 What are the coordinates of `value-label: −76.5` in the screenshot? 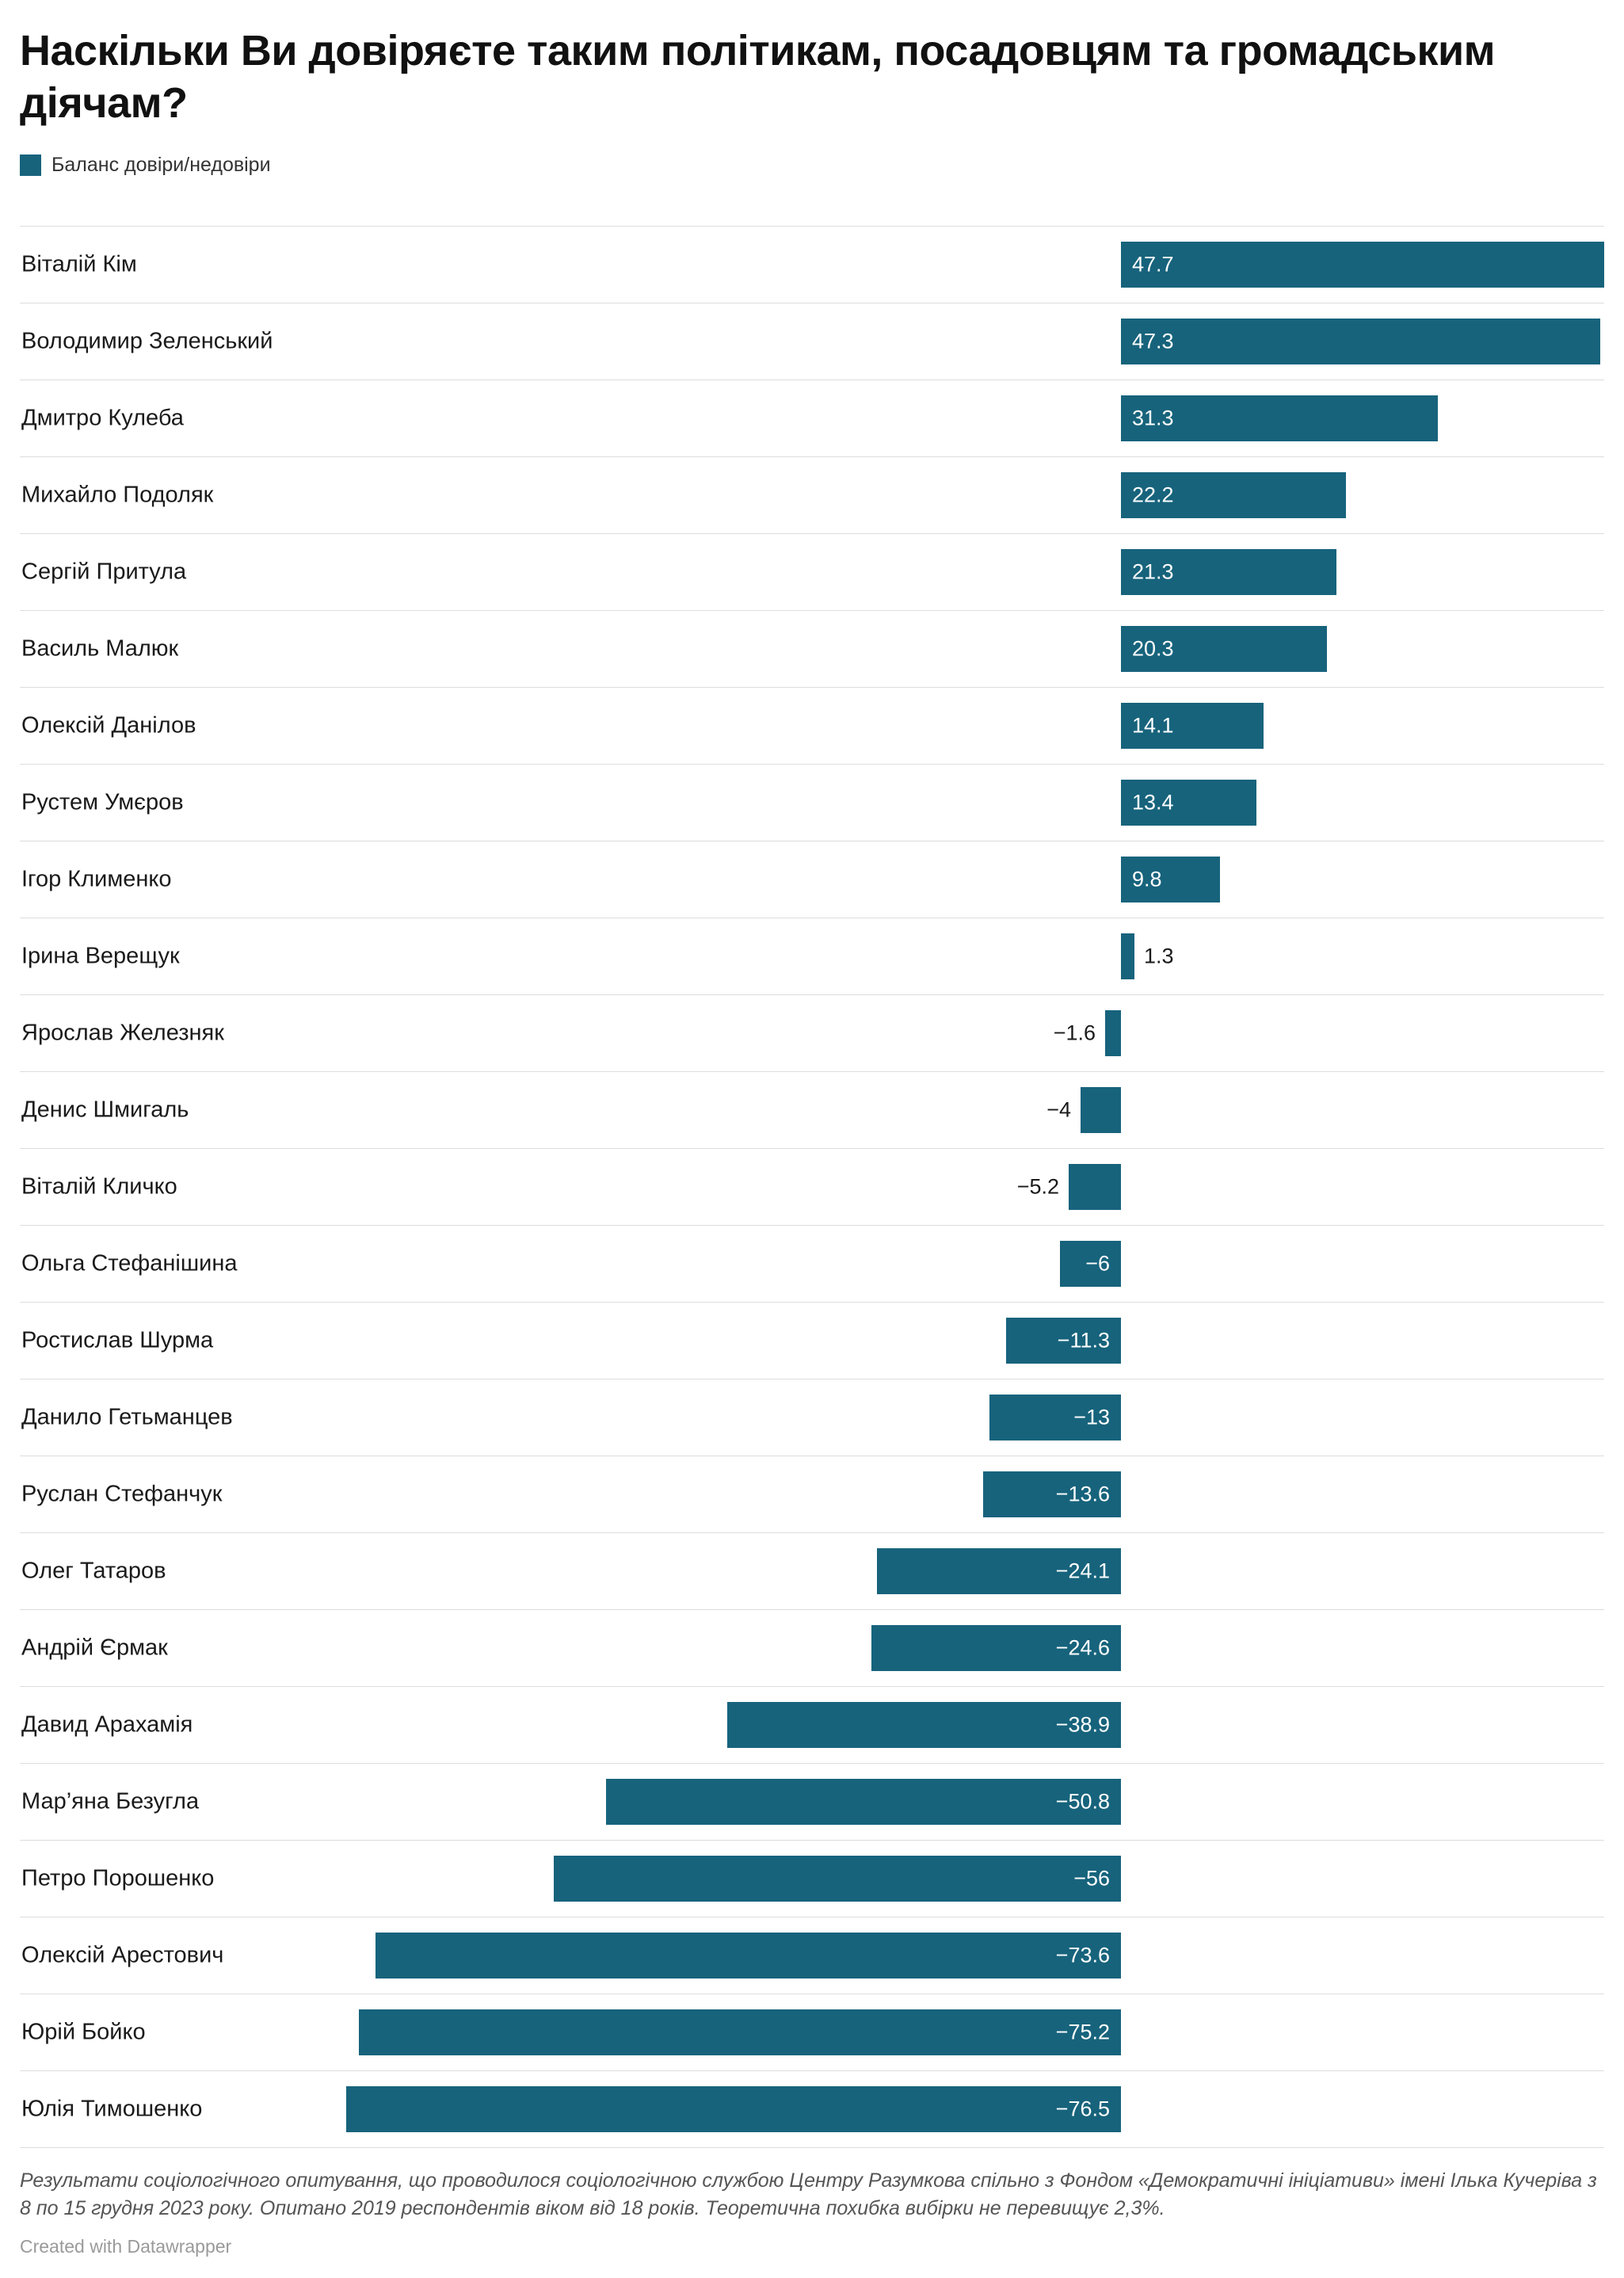 It's located at (1082, 2109).